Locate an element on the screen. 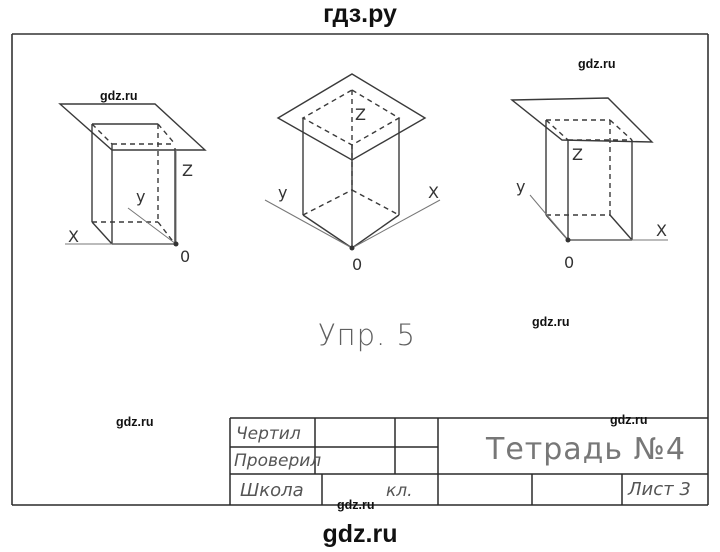  watermark-top: гдз.ру is located at coordinates (360, 14).